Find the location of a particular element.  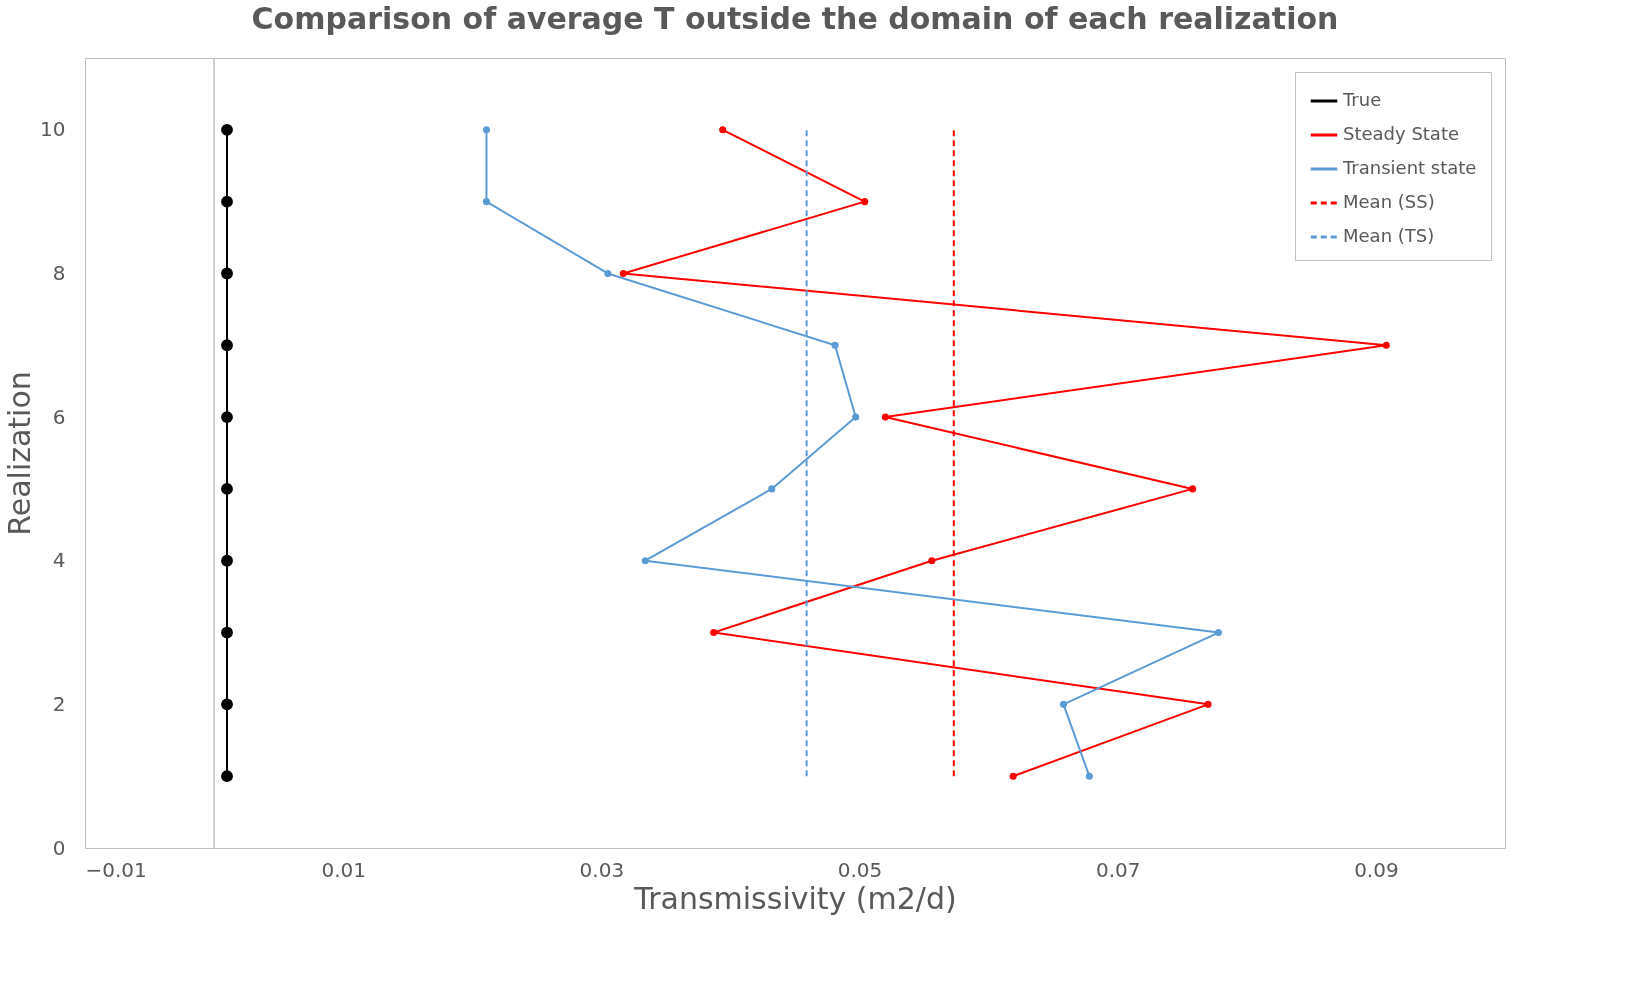

y-tick-label: 8 is located at coordinates (59, 272).